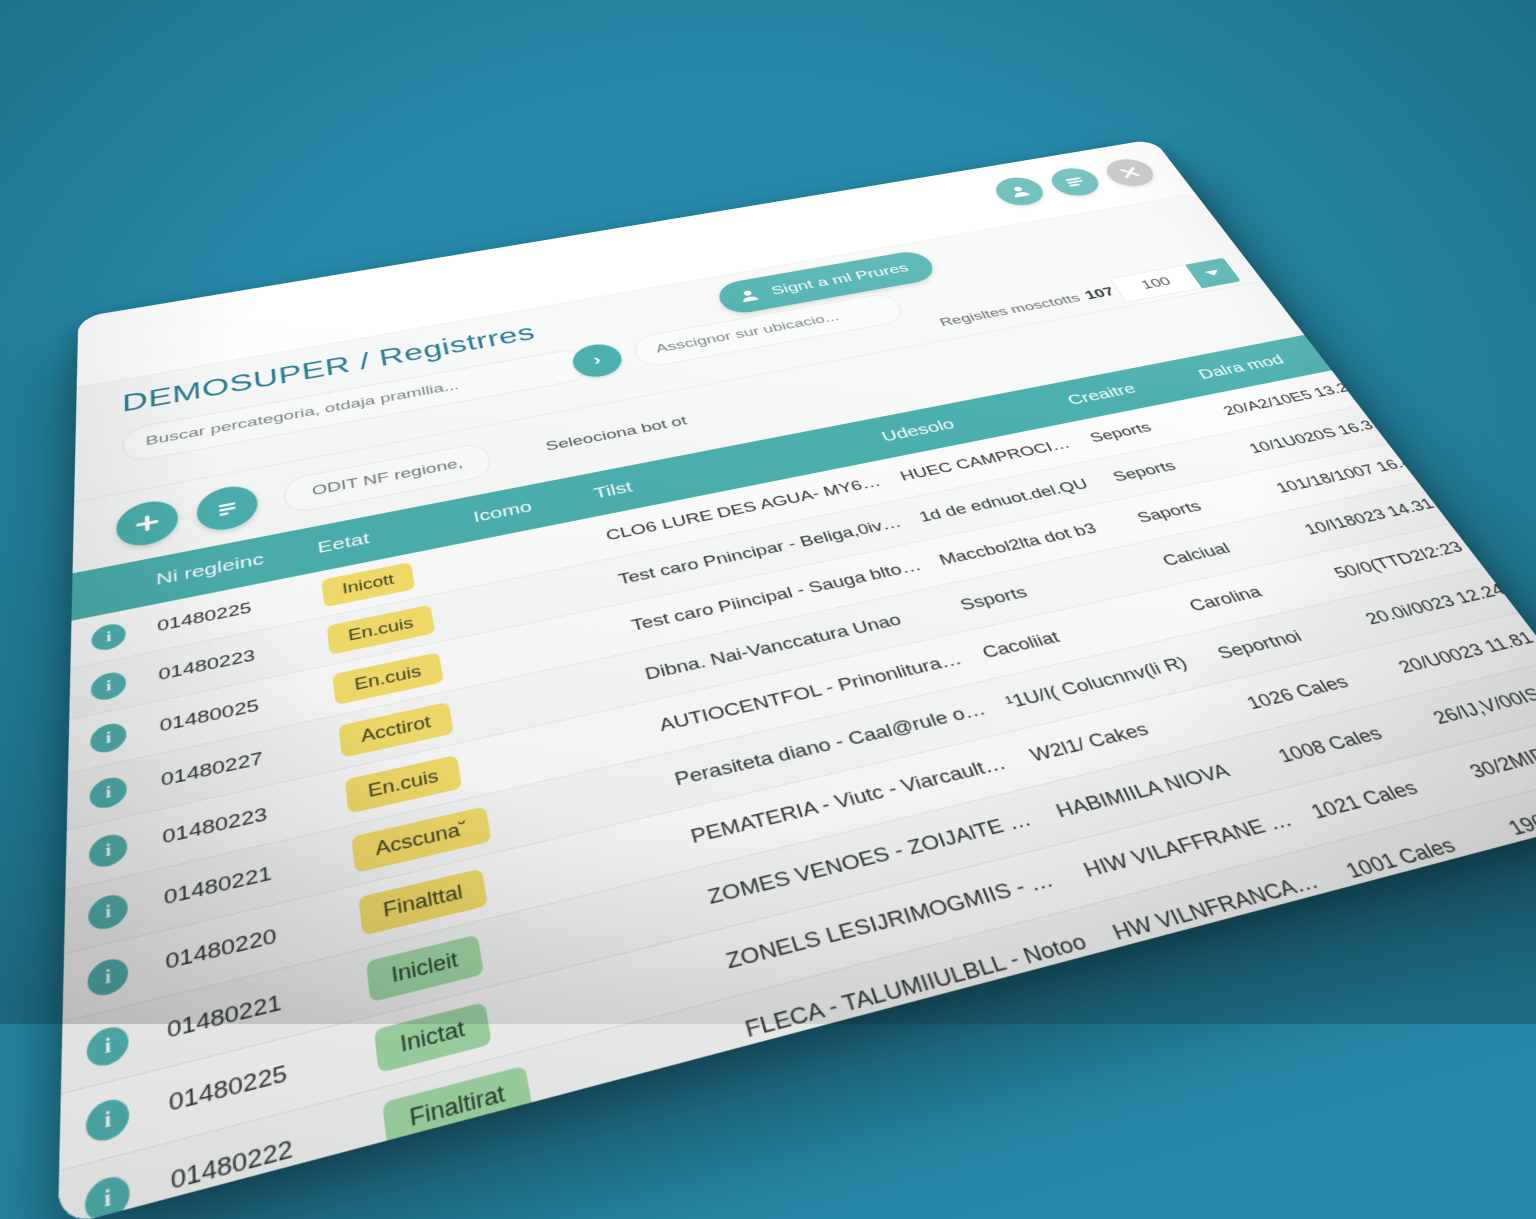 This screenshot has height=1219, width=1536. I want to click on close-icon, so click(1130, 172).